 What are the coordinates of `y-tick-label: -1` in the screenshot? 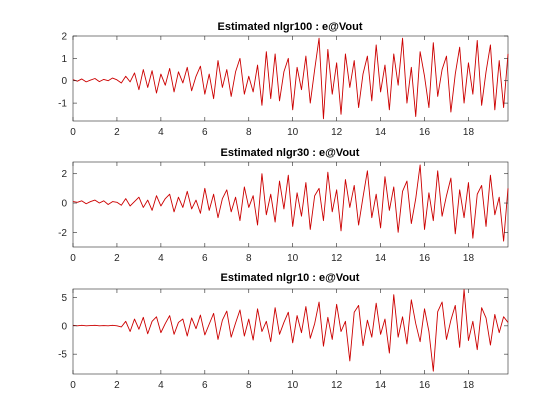 It's located at (62, 104).